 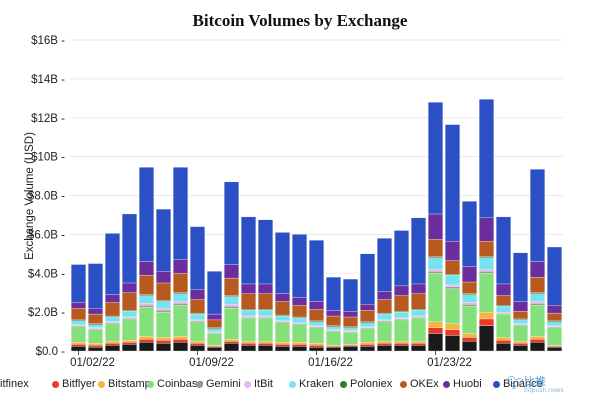 What do you see at coordinates (518, 384) in the screenshot?
I see `legend-item-binance: Binance` at bounding box center [518, 384].